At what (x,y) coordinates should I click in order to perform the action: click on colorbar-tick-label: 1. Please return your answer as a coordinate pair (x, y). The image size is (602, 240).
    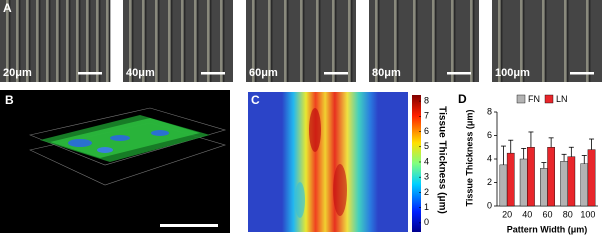
    Looking at the image, I should click on (426, 207).